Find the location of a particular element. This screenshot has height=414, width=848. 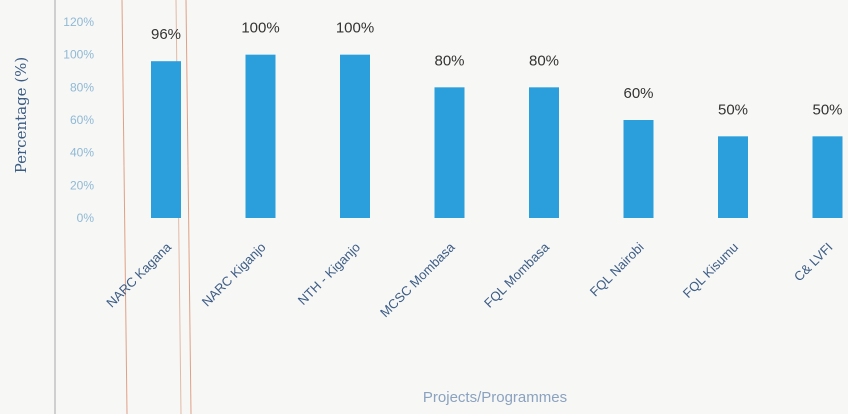

x-tick-label: FQL Nairobi is located at coordinates (617, 269).